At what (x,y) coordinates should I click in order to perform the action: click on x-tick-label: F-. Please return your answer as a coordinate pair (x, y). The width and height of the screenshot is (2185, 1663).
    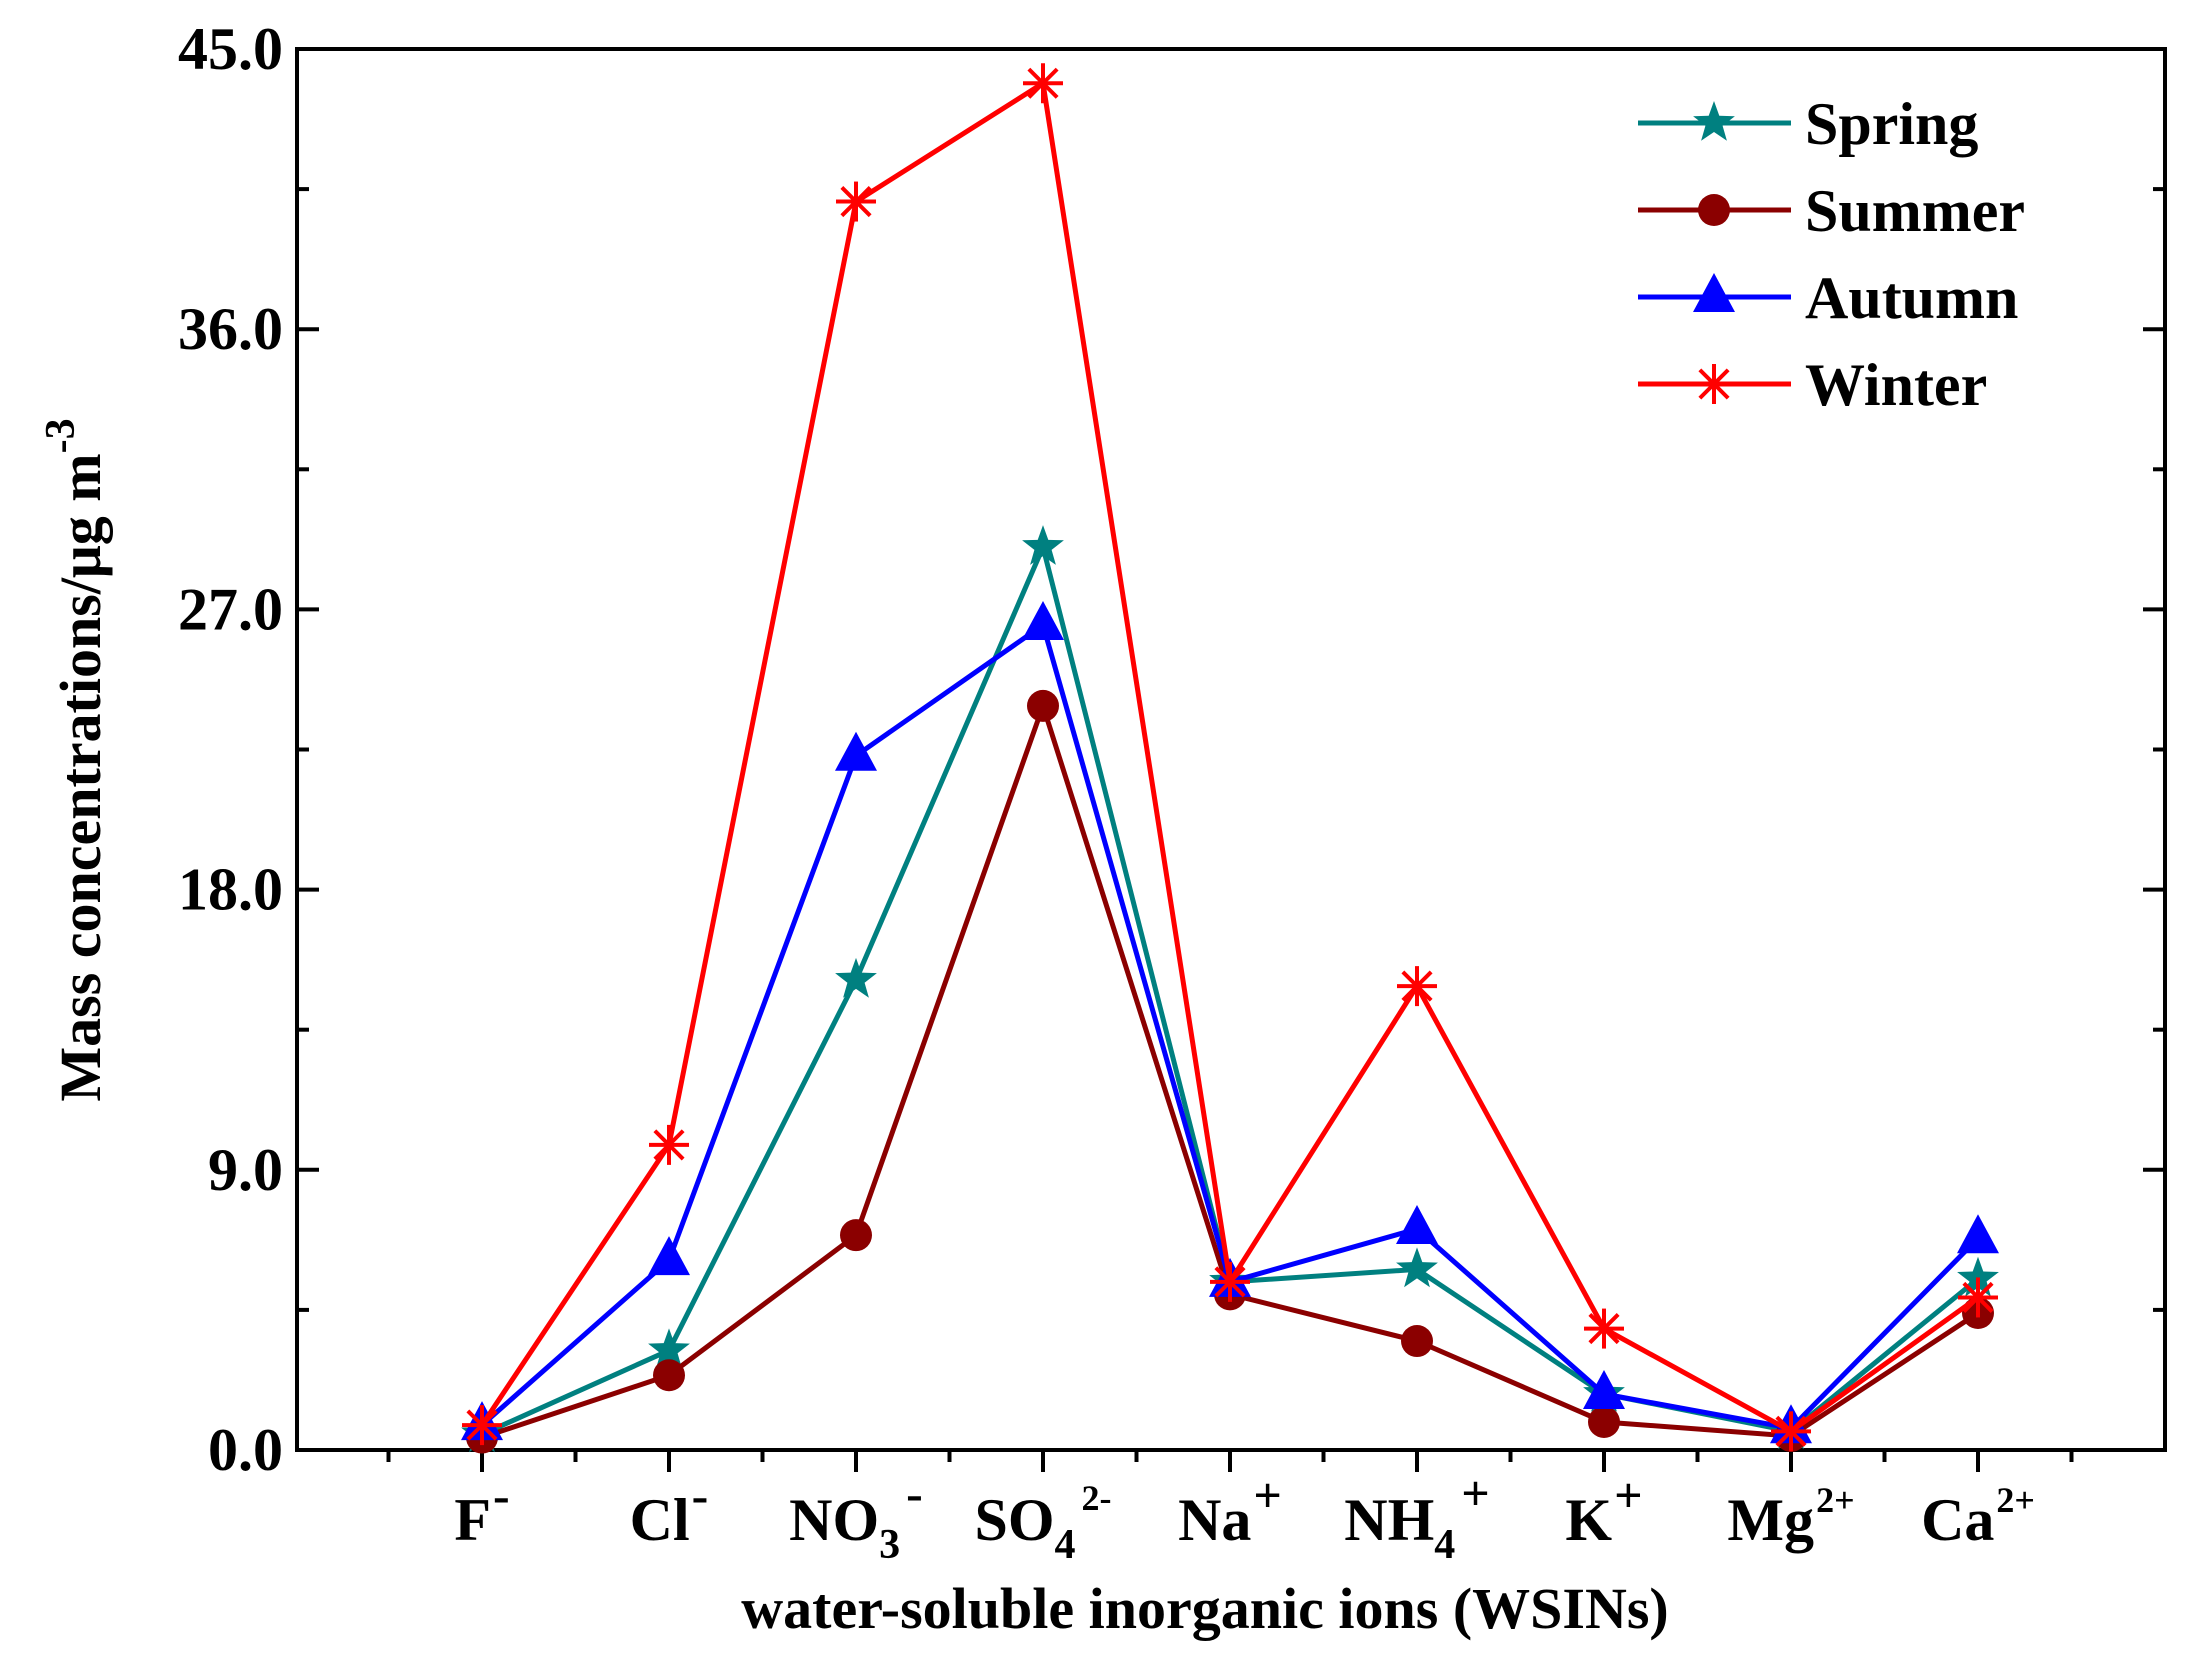
    Looking at the image, I should click on (481, 1510).